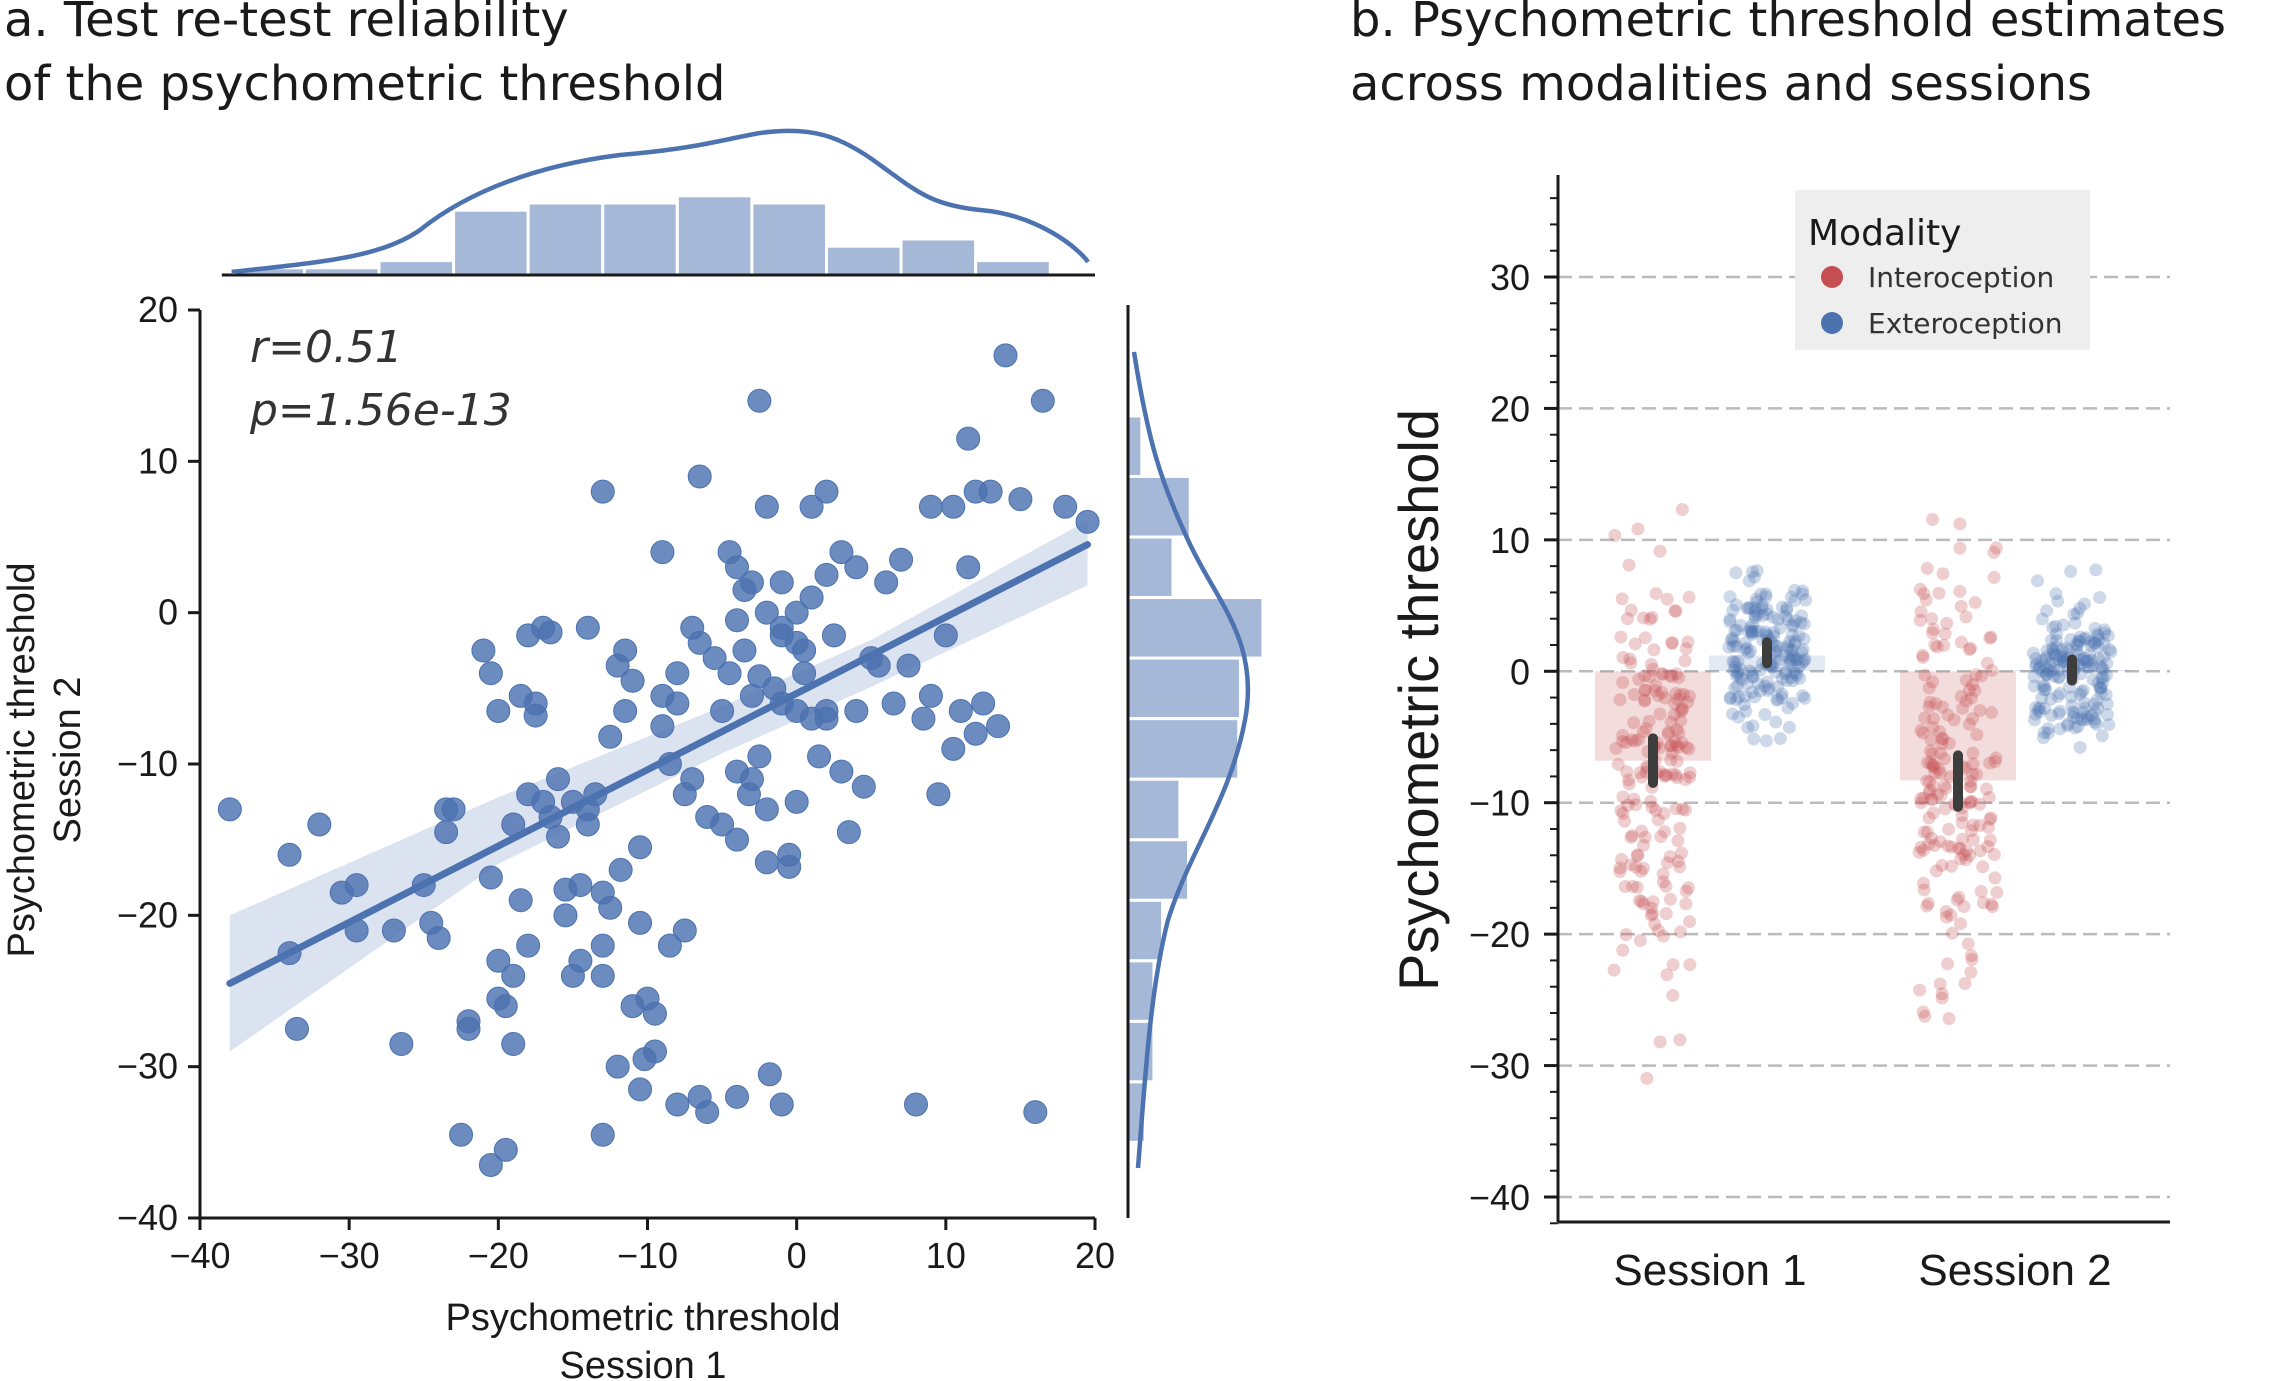  What do you see at coordinates (660, 201) in the screenshot?
I see `top-kde-curve` at bounding box center [660, 201].